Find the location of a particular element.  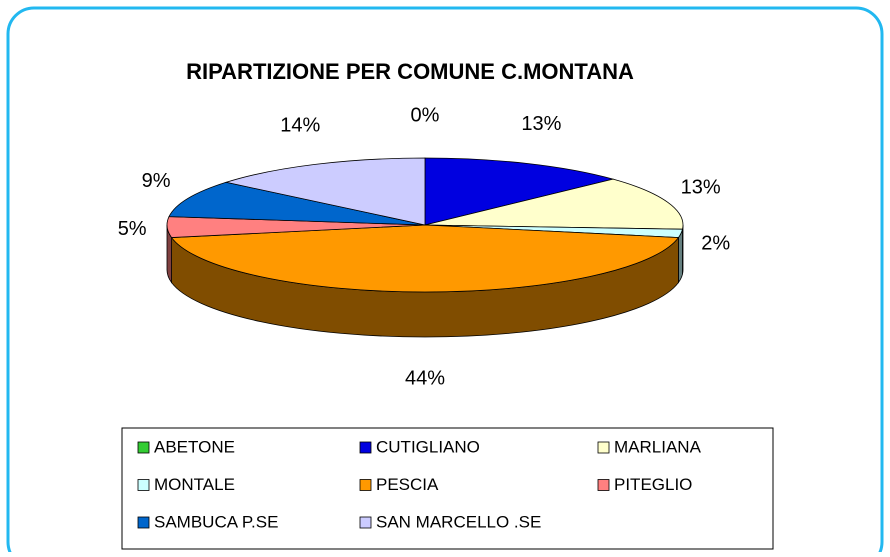

legend-label: ABETONE is located at coordinates (194, 446).